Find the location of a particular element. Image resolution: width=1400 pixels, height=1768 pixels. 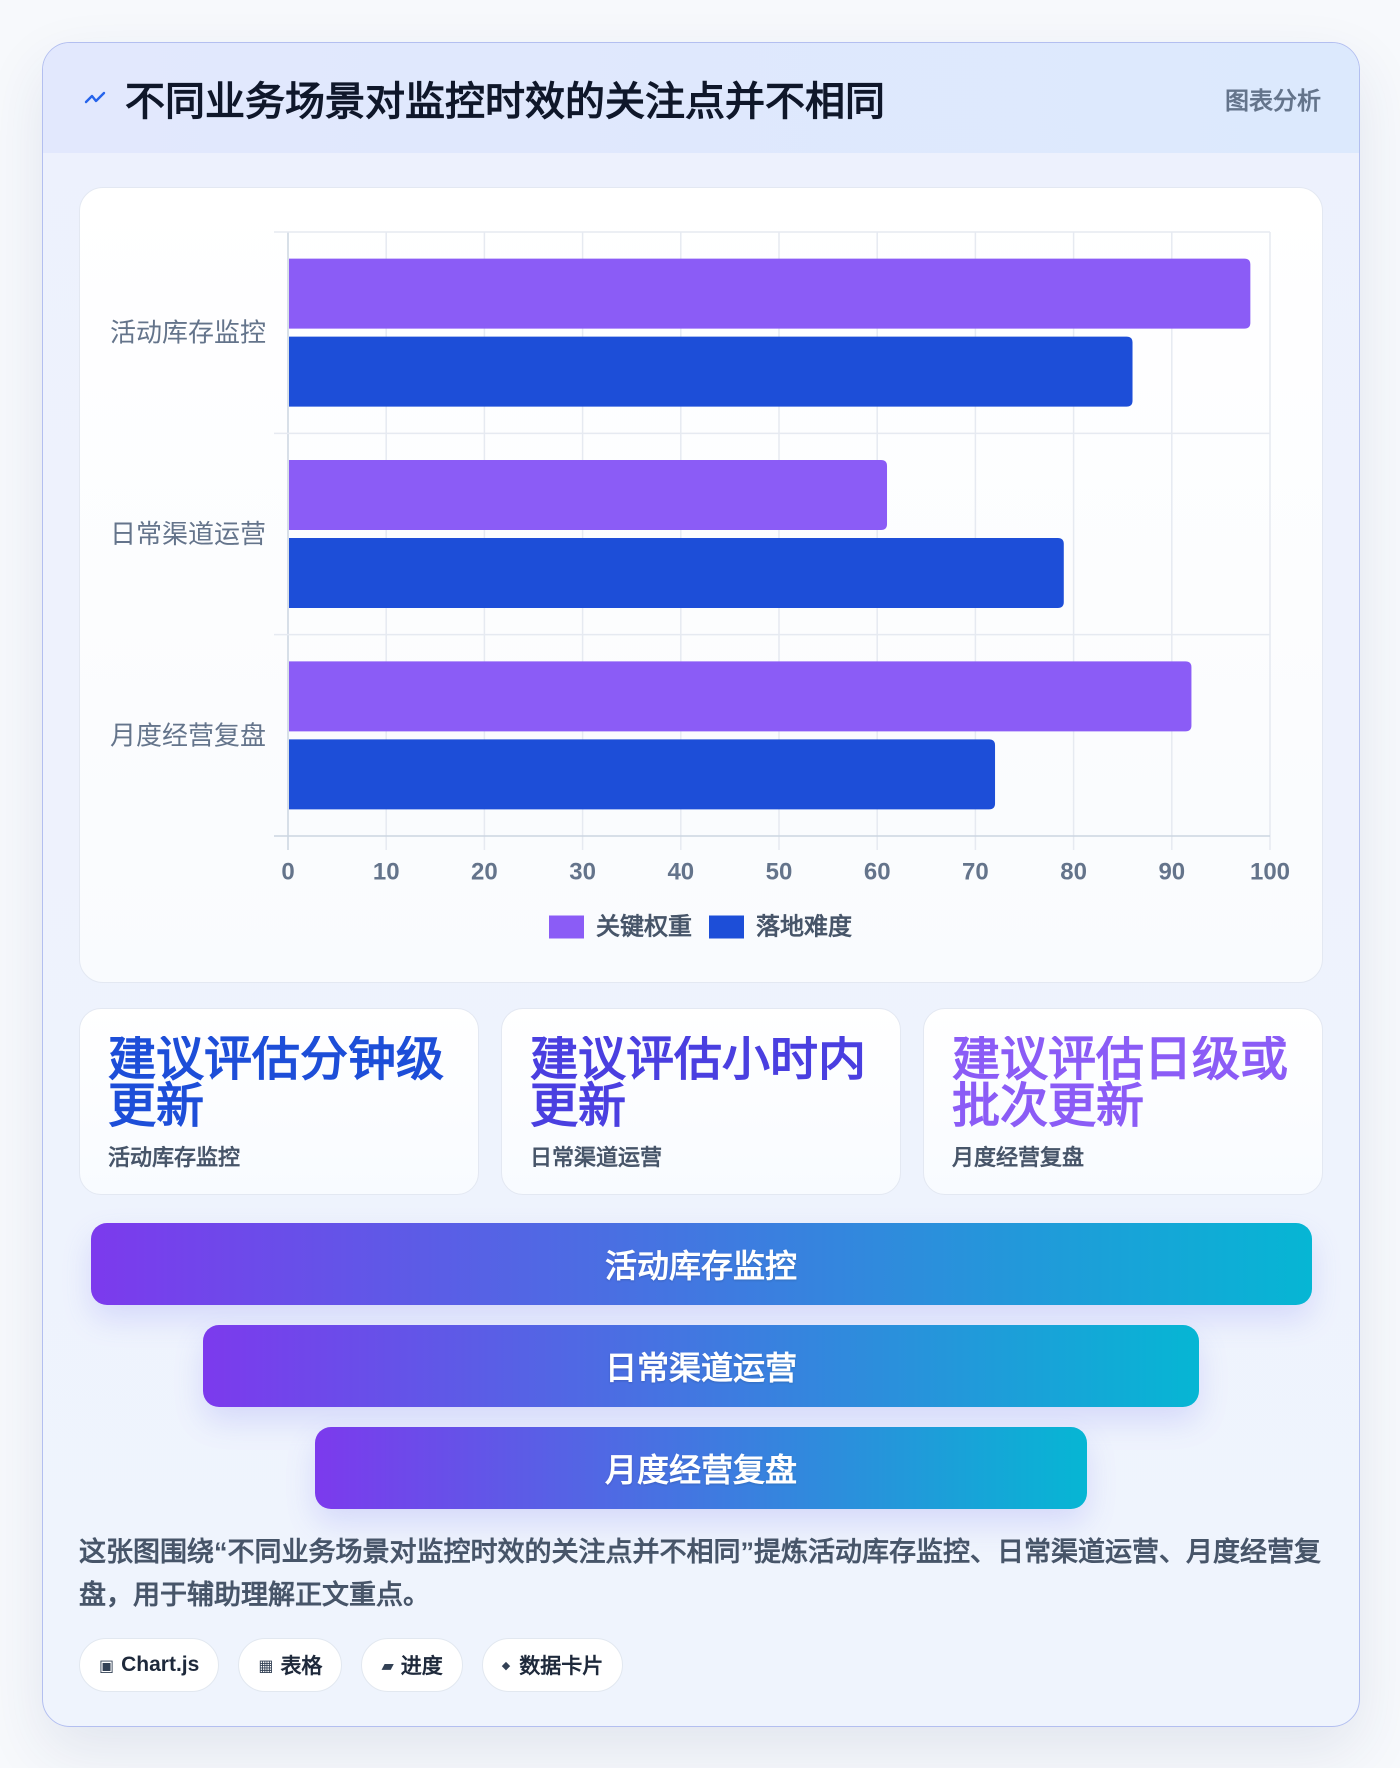

stat-card-monthly-review: 建议评估日级或批次更新 月度经营复盘 is located at coordinates (1123, 1101).